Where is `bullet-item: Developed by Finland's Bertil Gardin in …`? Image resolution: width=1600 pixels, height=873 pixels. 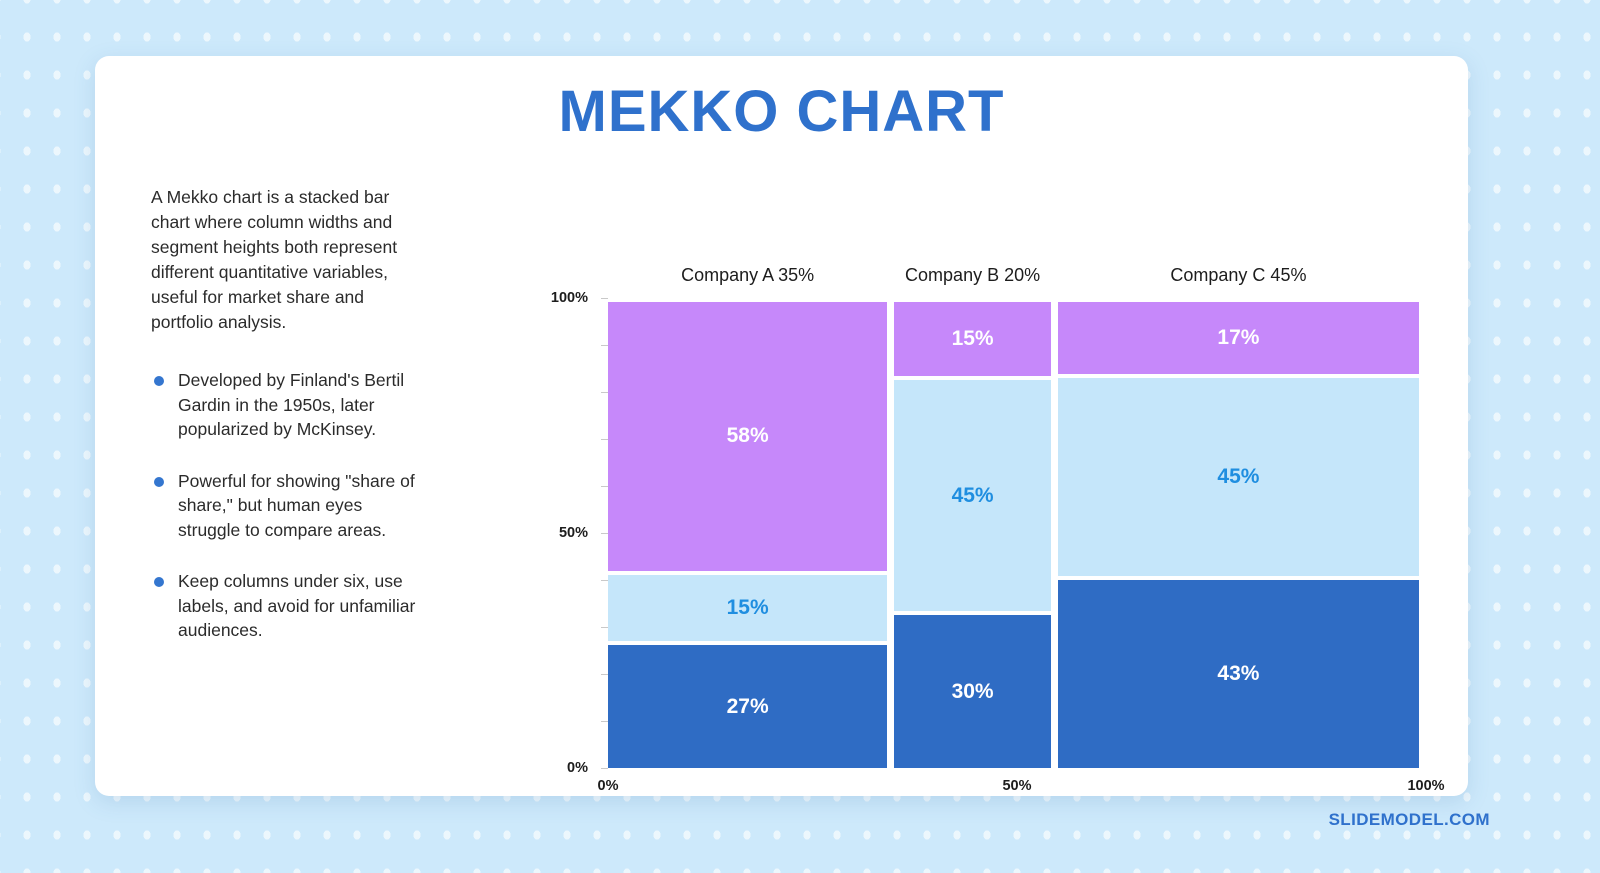
bullet-item: Developed by Finland's Bertil Gardin in … is located at coordinates (288, 405).